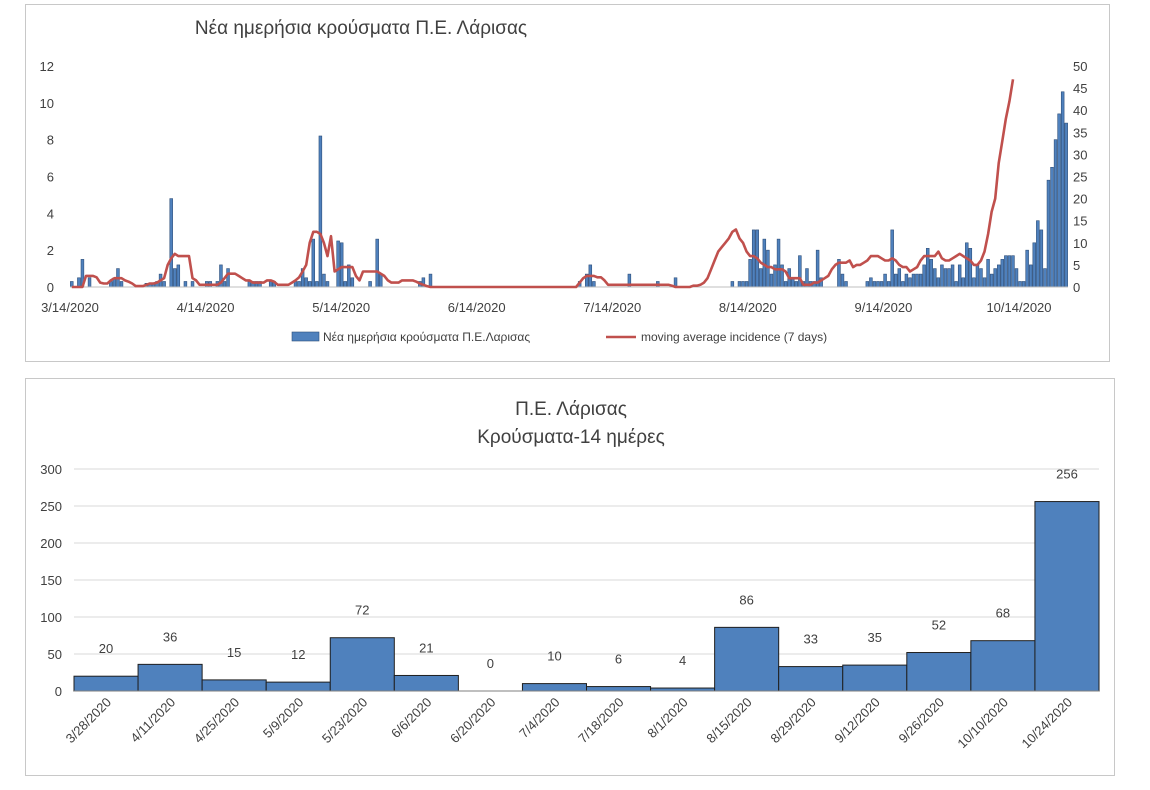 This screenshot has height=790, width=1150. Describe the element at coordinates (982, 723) in the screenshot. I see `x-tick-label: 10/10/2020` at that location.